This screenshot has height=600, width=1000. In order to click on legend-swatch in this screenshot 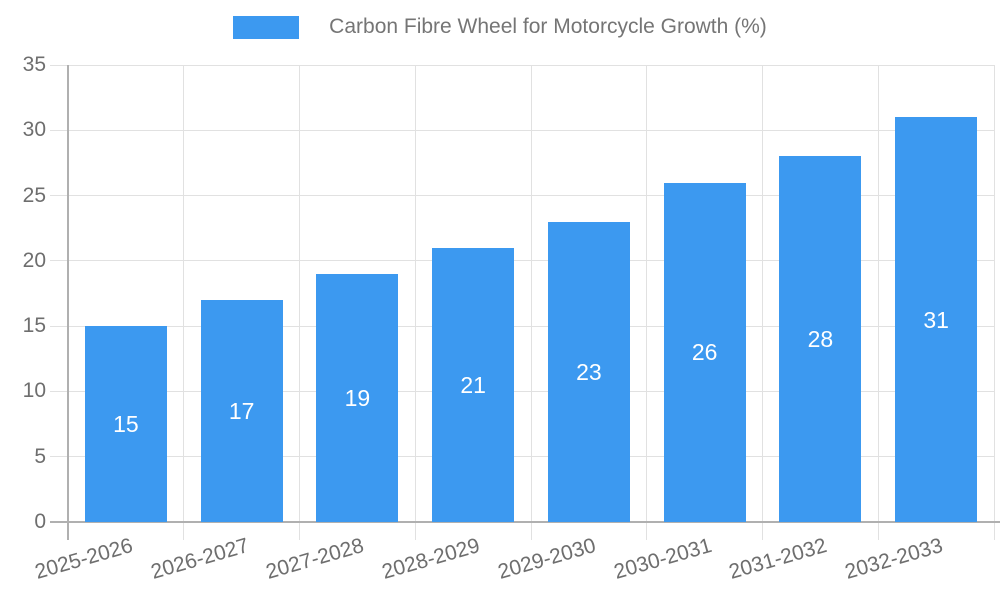, I will do `click(266, 27)`.